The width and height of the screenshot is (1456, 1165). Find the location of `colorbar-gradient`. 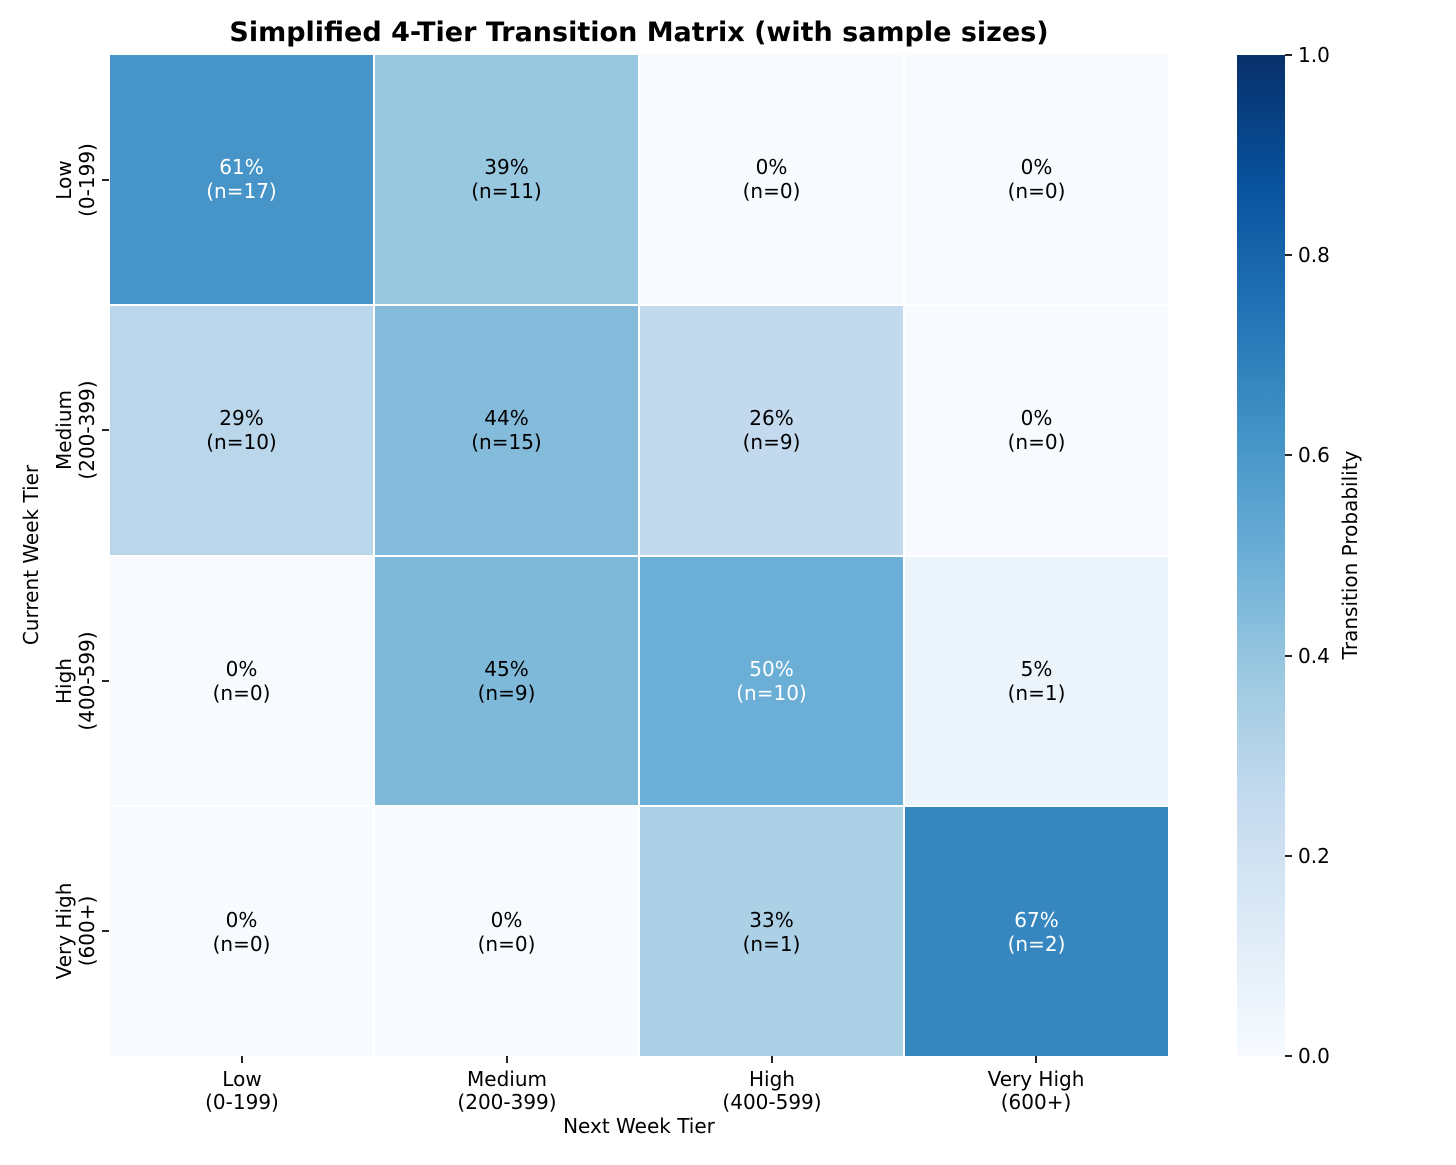

colorbar-gradient is located at coordinates (1261, 555).